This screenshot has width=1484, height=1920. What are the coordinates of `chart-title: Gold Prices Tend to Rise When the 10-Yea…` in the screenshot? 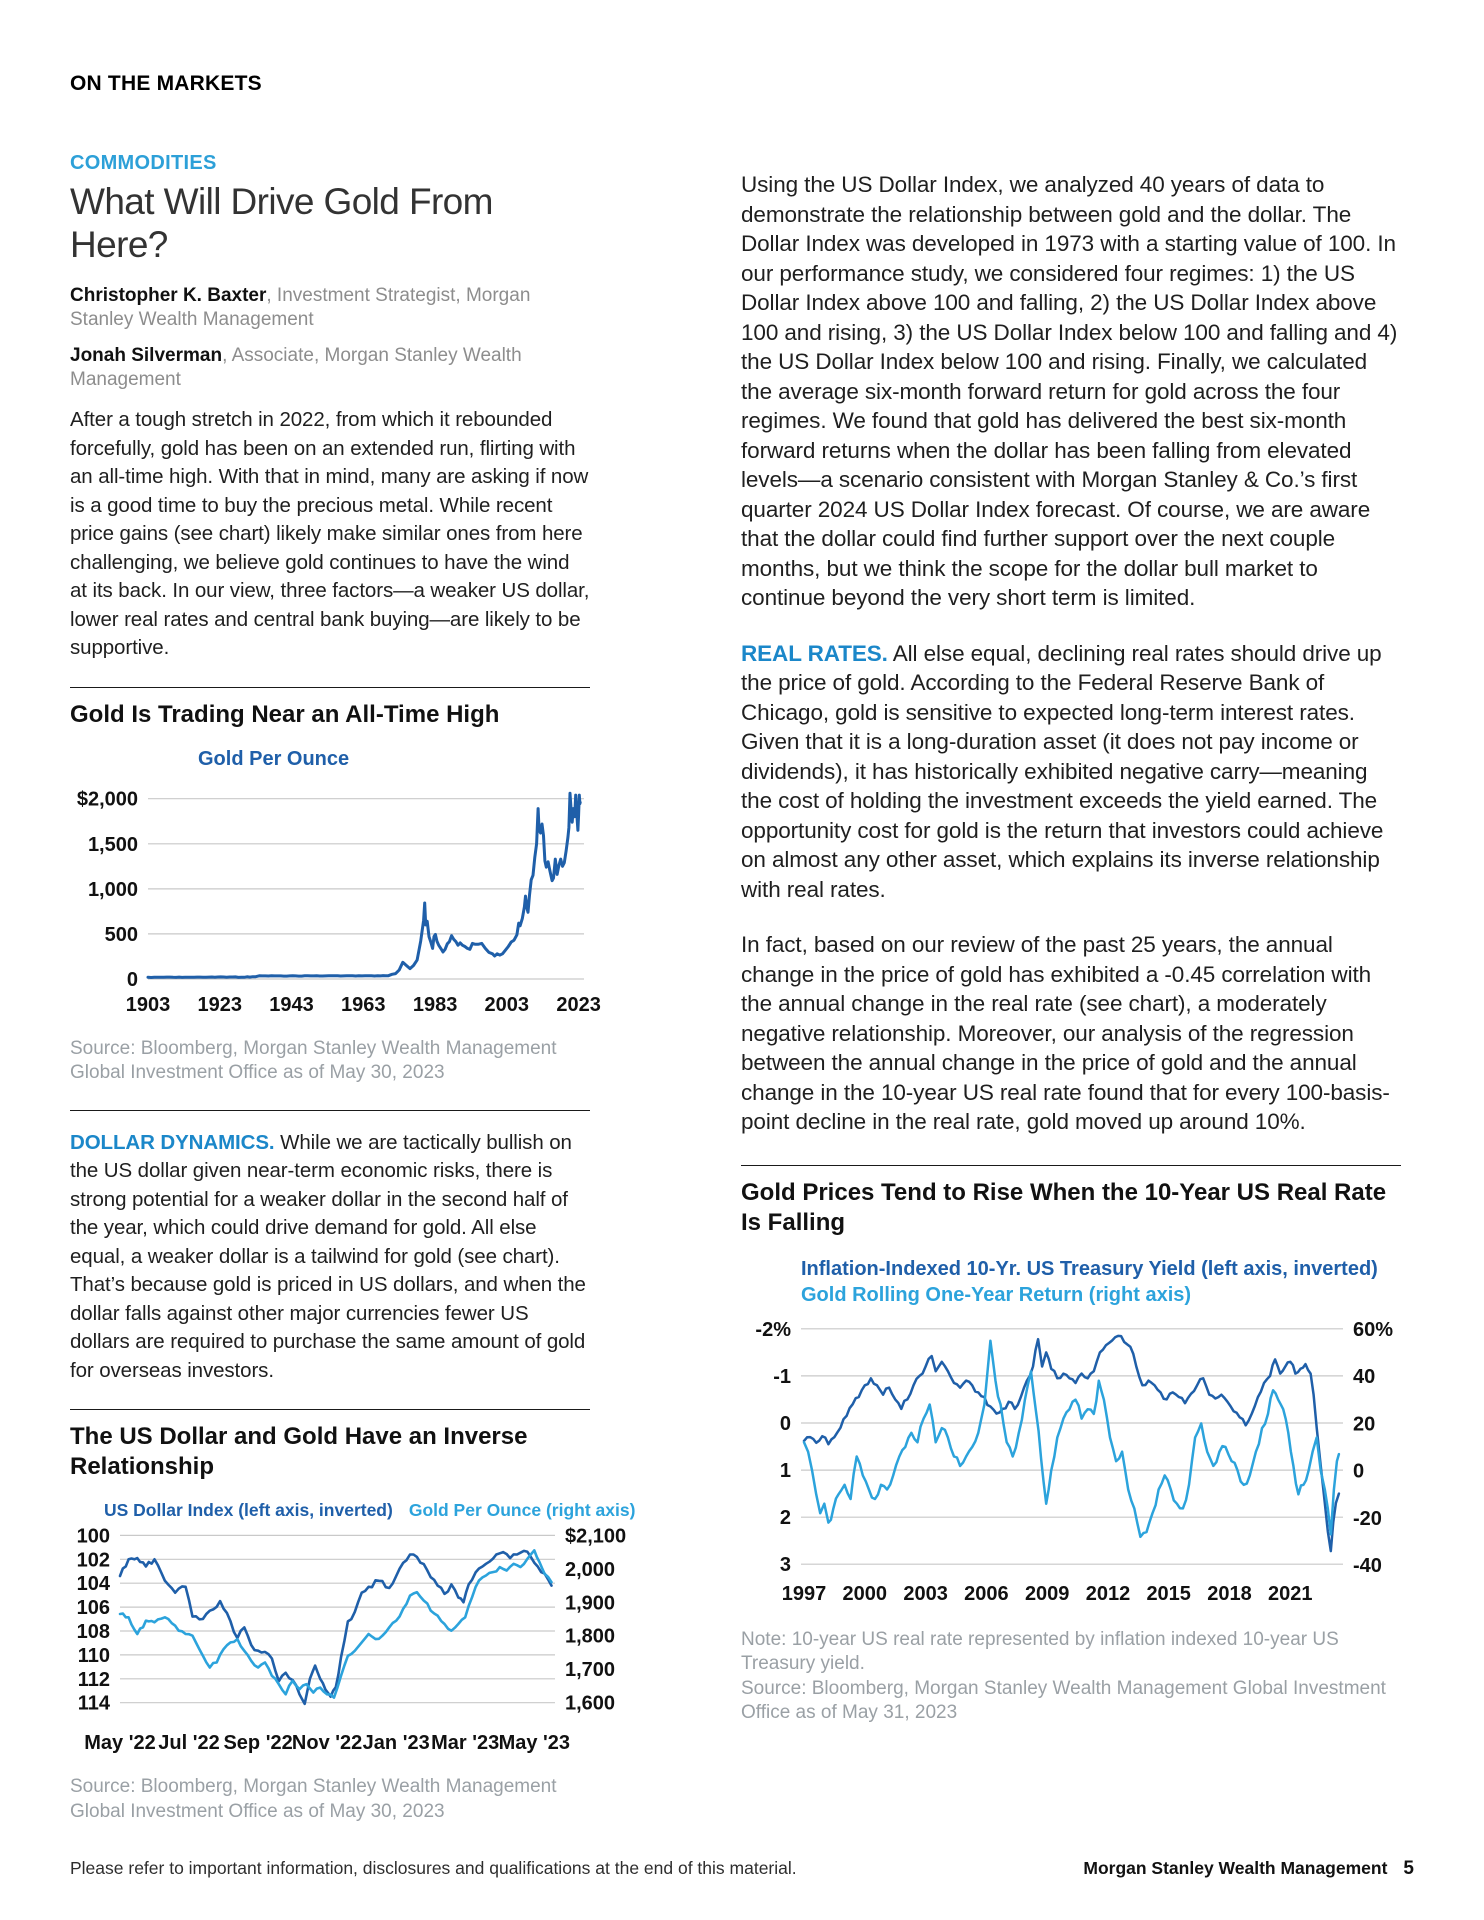 It's located at (1064, 1207).